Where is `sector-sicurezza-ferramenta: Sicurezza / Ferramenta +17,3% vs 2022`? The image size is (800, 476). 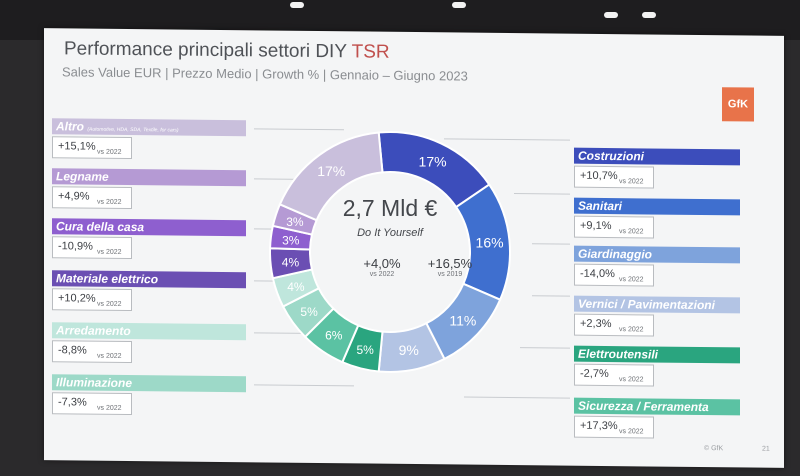 sector-sicurezza-ferramenta: Sicurezza / Ferramenta +17,3% vs 2022 is located at coordinates (657, 418).